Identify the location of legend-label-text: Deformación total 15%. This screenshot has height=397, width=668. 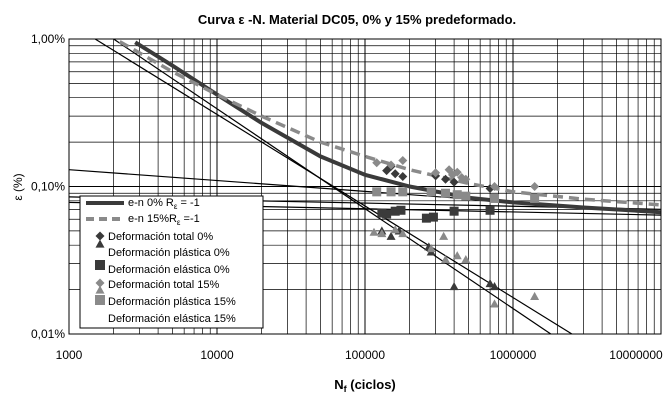
(163, 285).